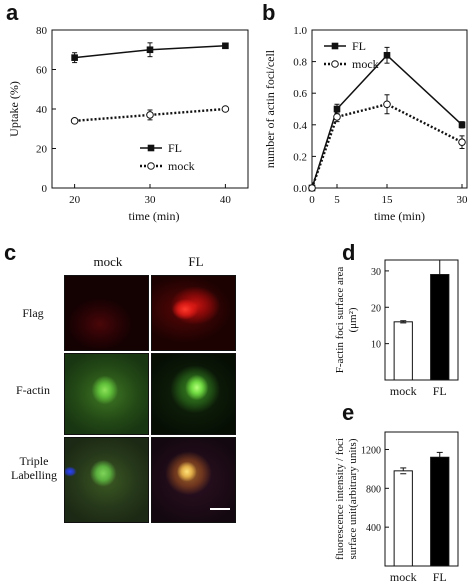 The image size is (474, 585). What do you see at coordinates (106, 394) in the screenshot?
I see `micrograph-factin-mock` at bounding box center [106, 394].